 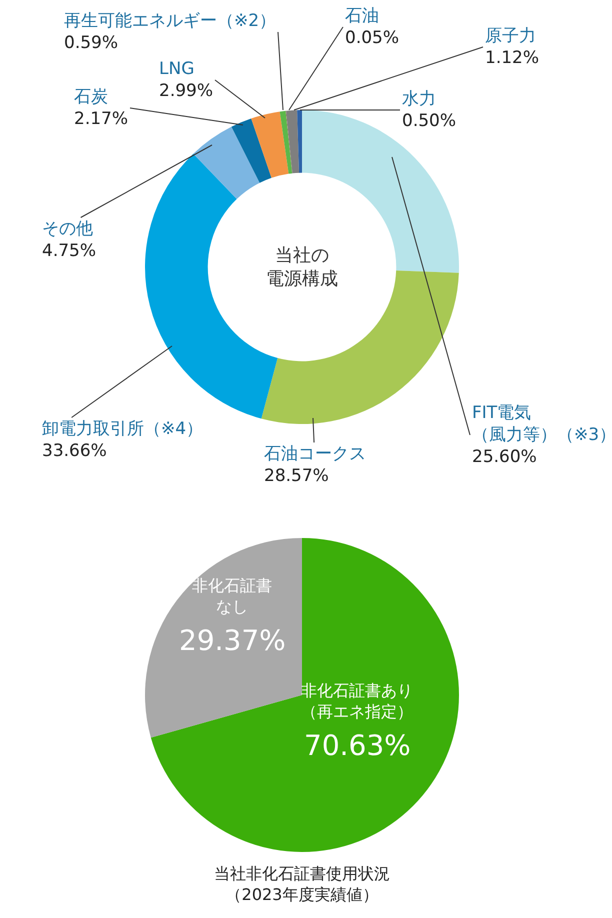 What do you see at coordinates (512, 58) in the screenshot?
I see `data-label: 1.12%` at bounding box center [512, 58].